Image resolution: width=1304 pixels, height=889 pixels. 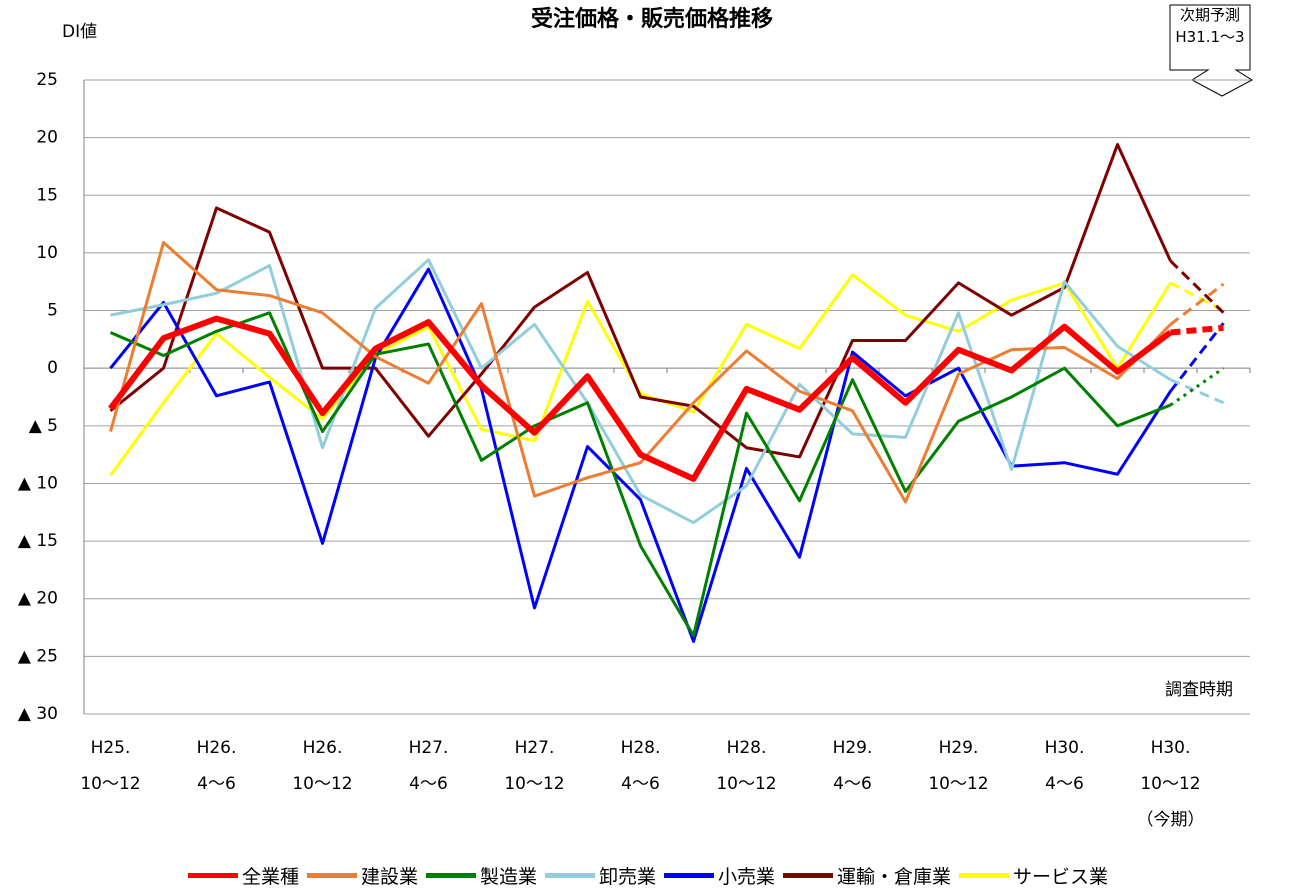 What do you see at coordinates (747, 877) in the screenshot?
I see `legend-label: 小売業` at bounding box center [747, 877].